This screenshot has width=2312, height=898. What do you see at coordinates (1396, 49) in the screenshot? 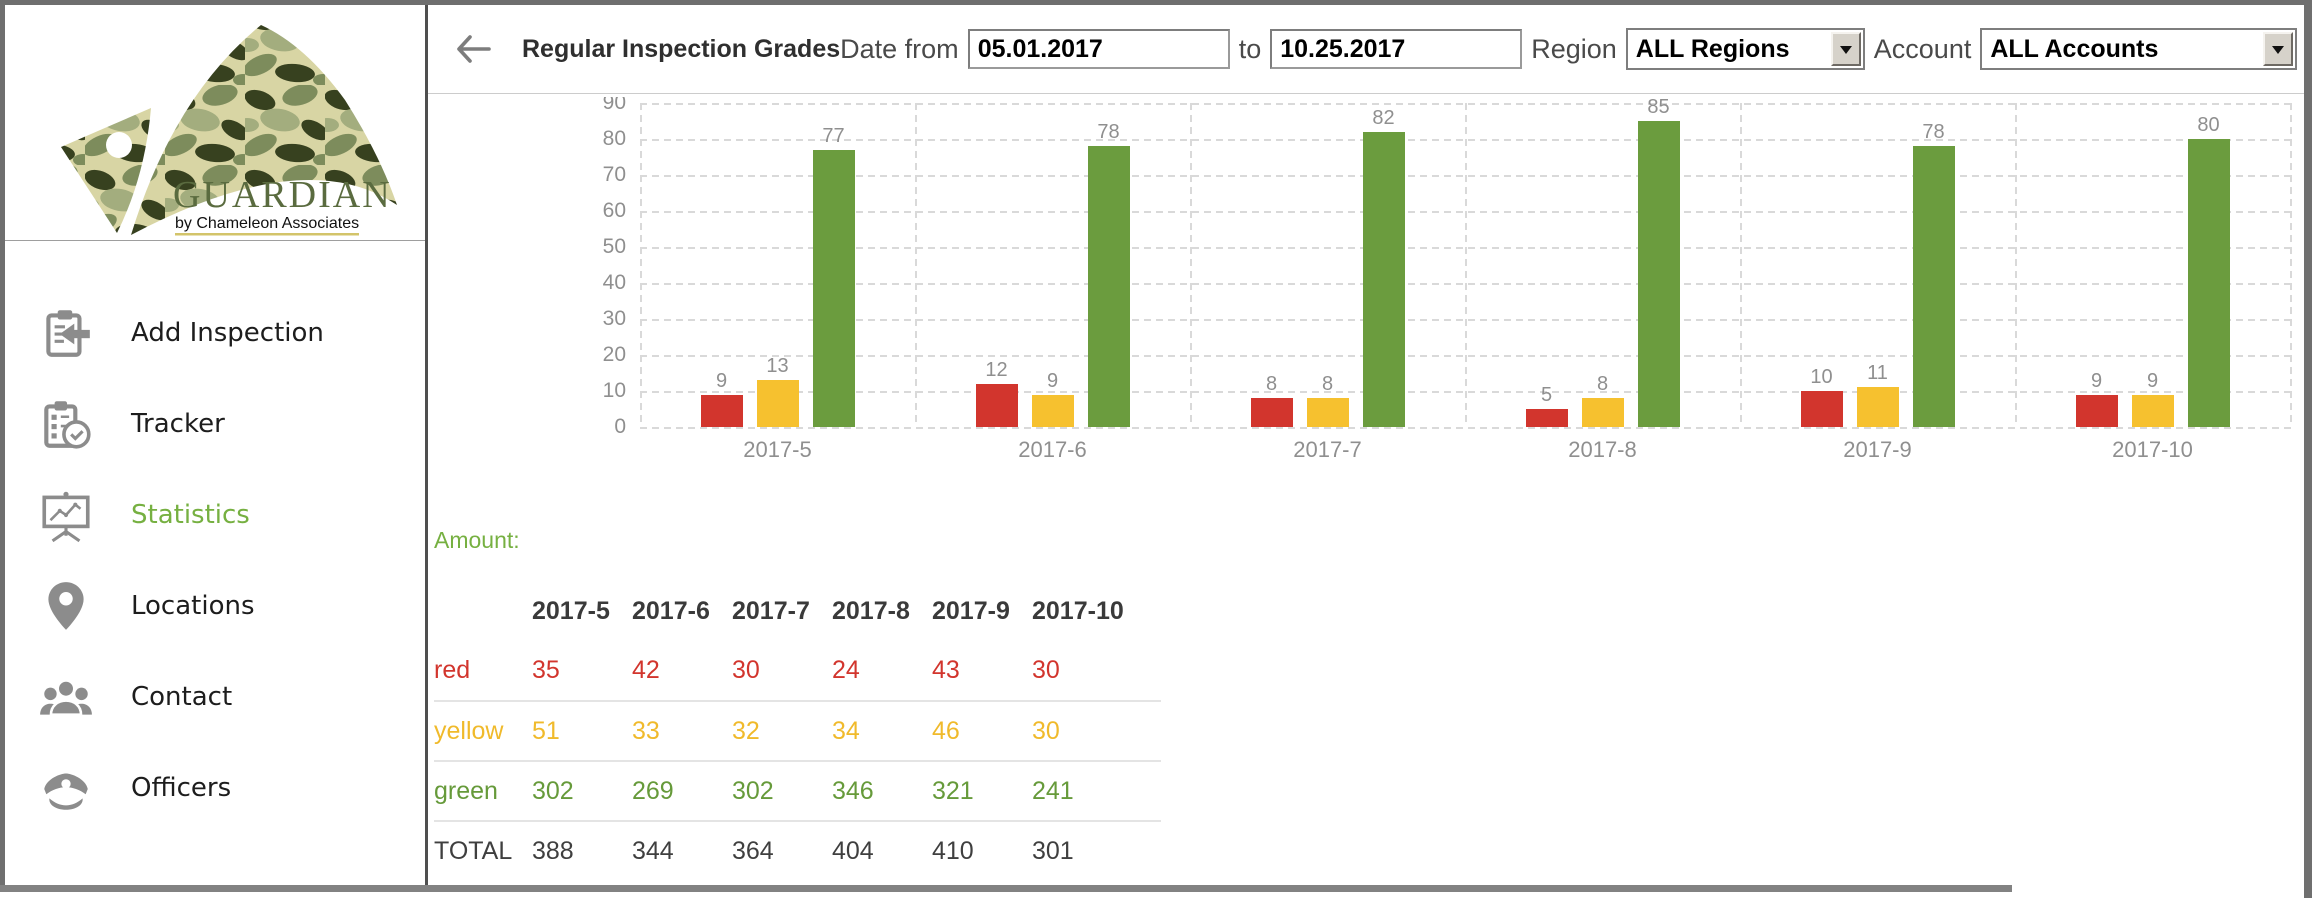
I see `date-to-input` at bounding box center [1396, 49].